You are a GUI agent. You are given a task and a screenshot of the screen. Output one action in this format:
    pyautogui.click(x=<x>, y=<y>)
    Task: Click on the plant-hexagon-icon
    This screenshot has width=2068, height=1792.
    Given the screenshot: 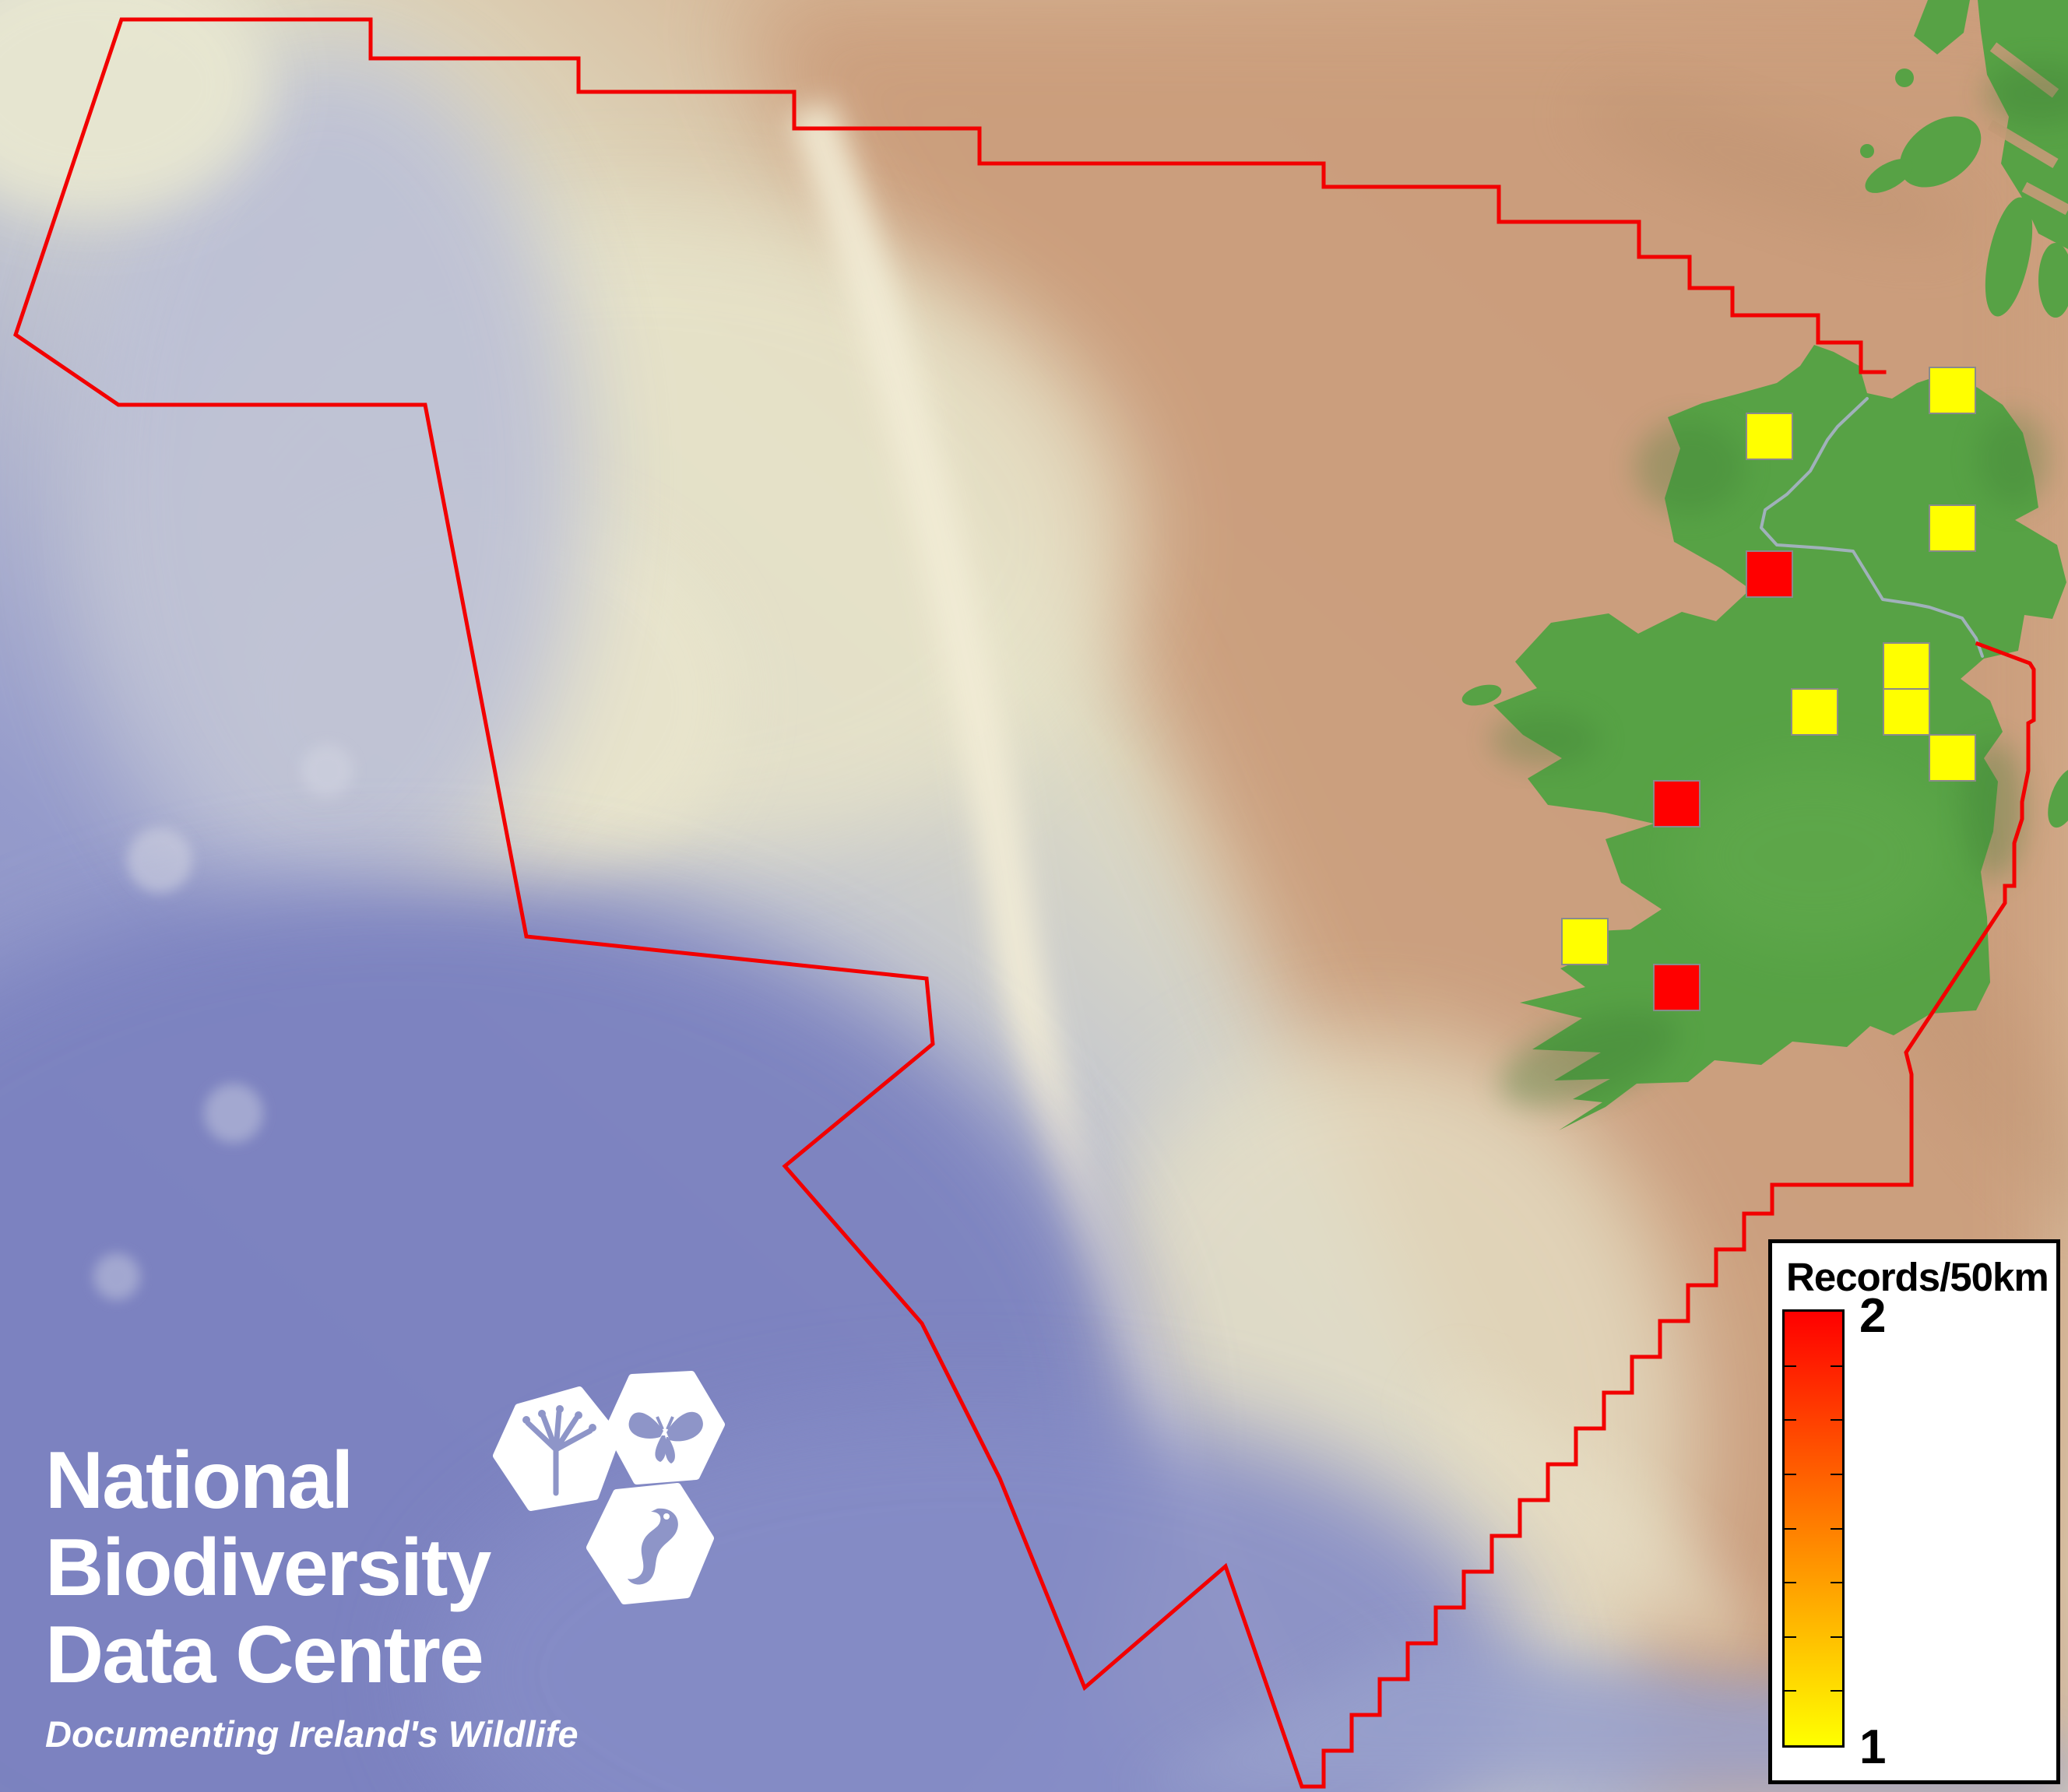 What is the action you would take?
    pyautogui.click(x=557, y=1448)
    